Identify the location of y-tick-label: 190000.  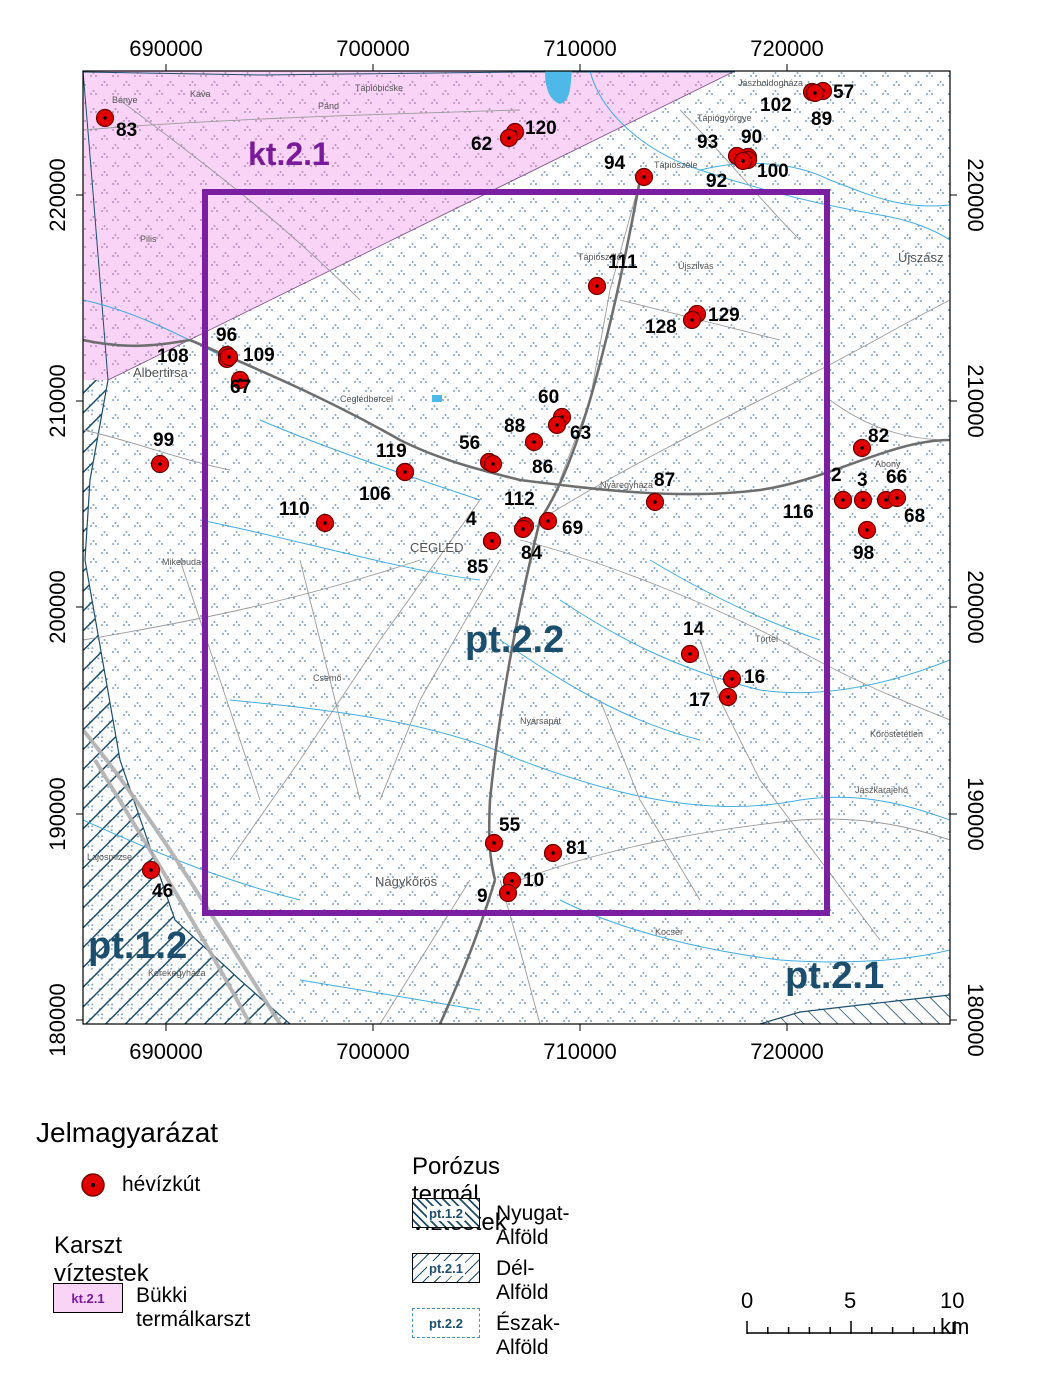
(975, 813).